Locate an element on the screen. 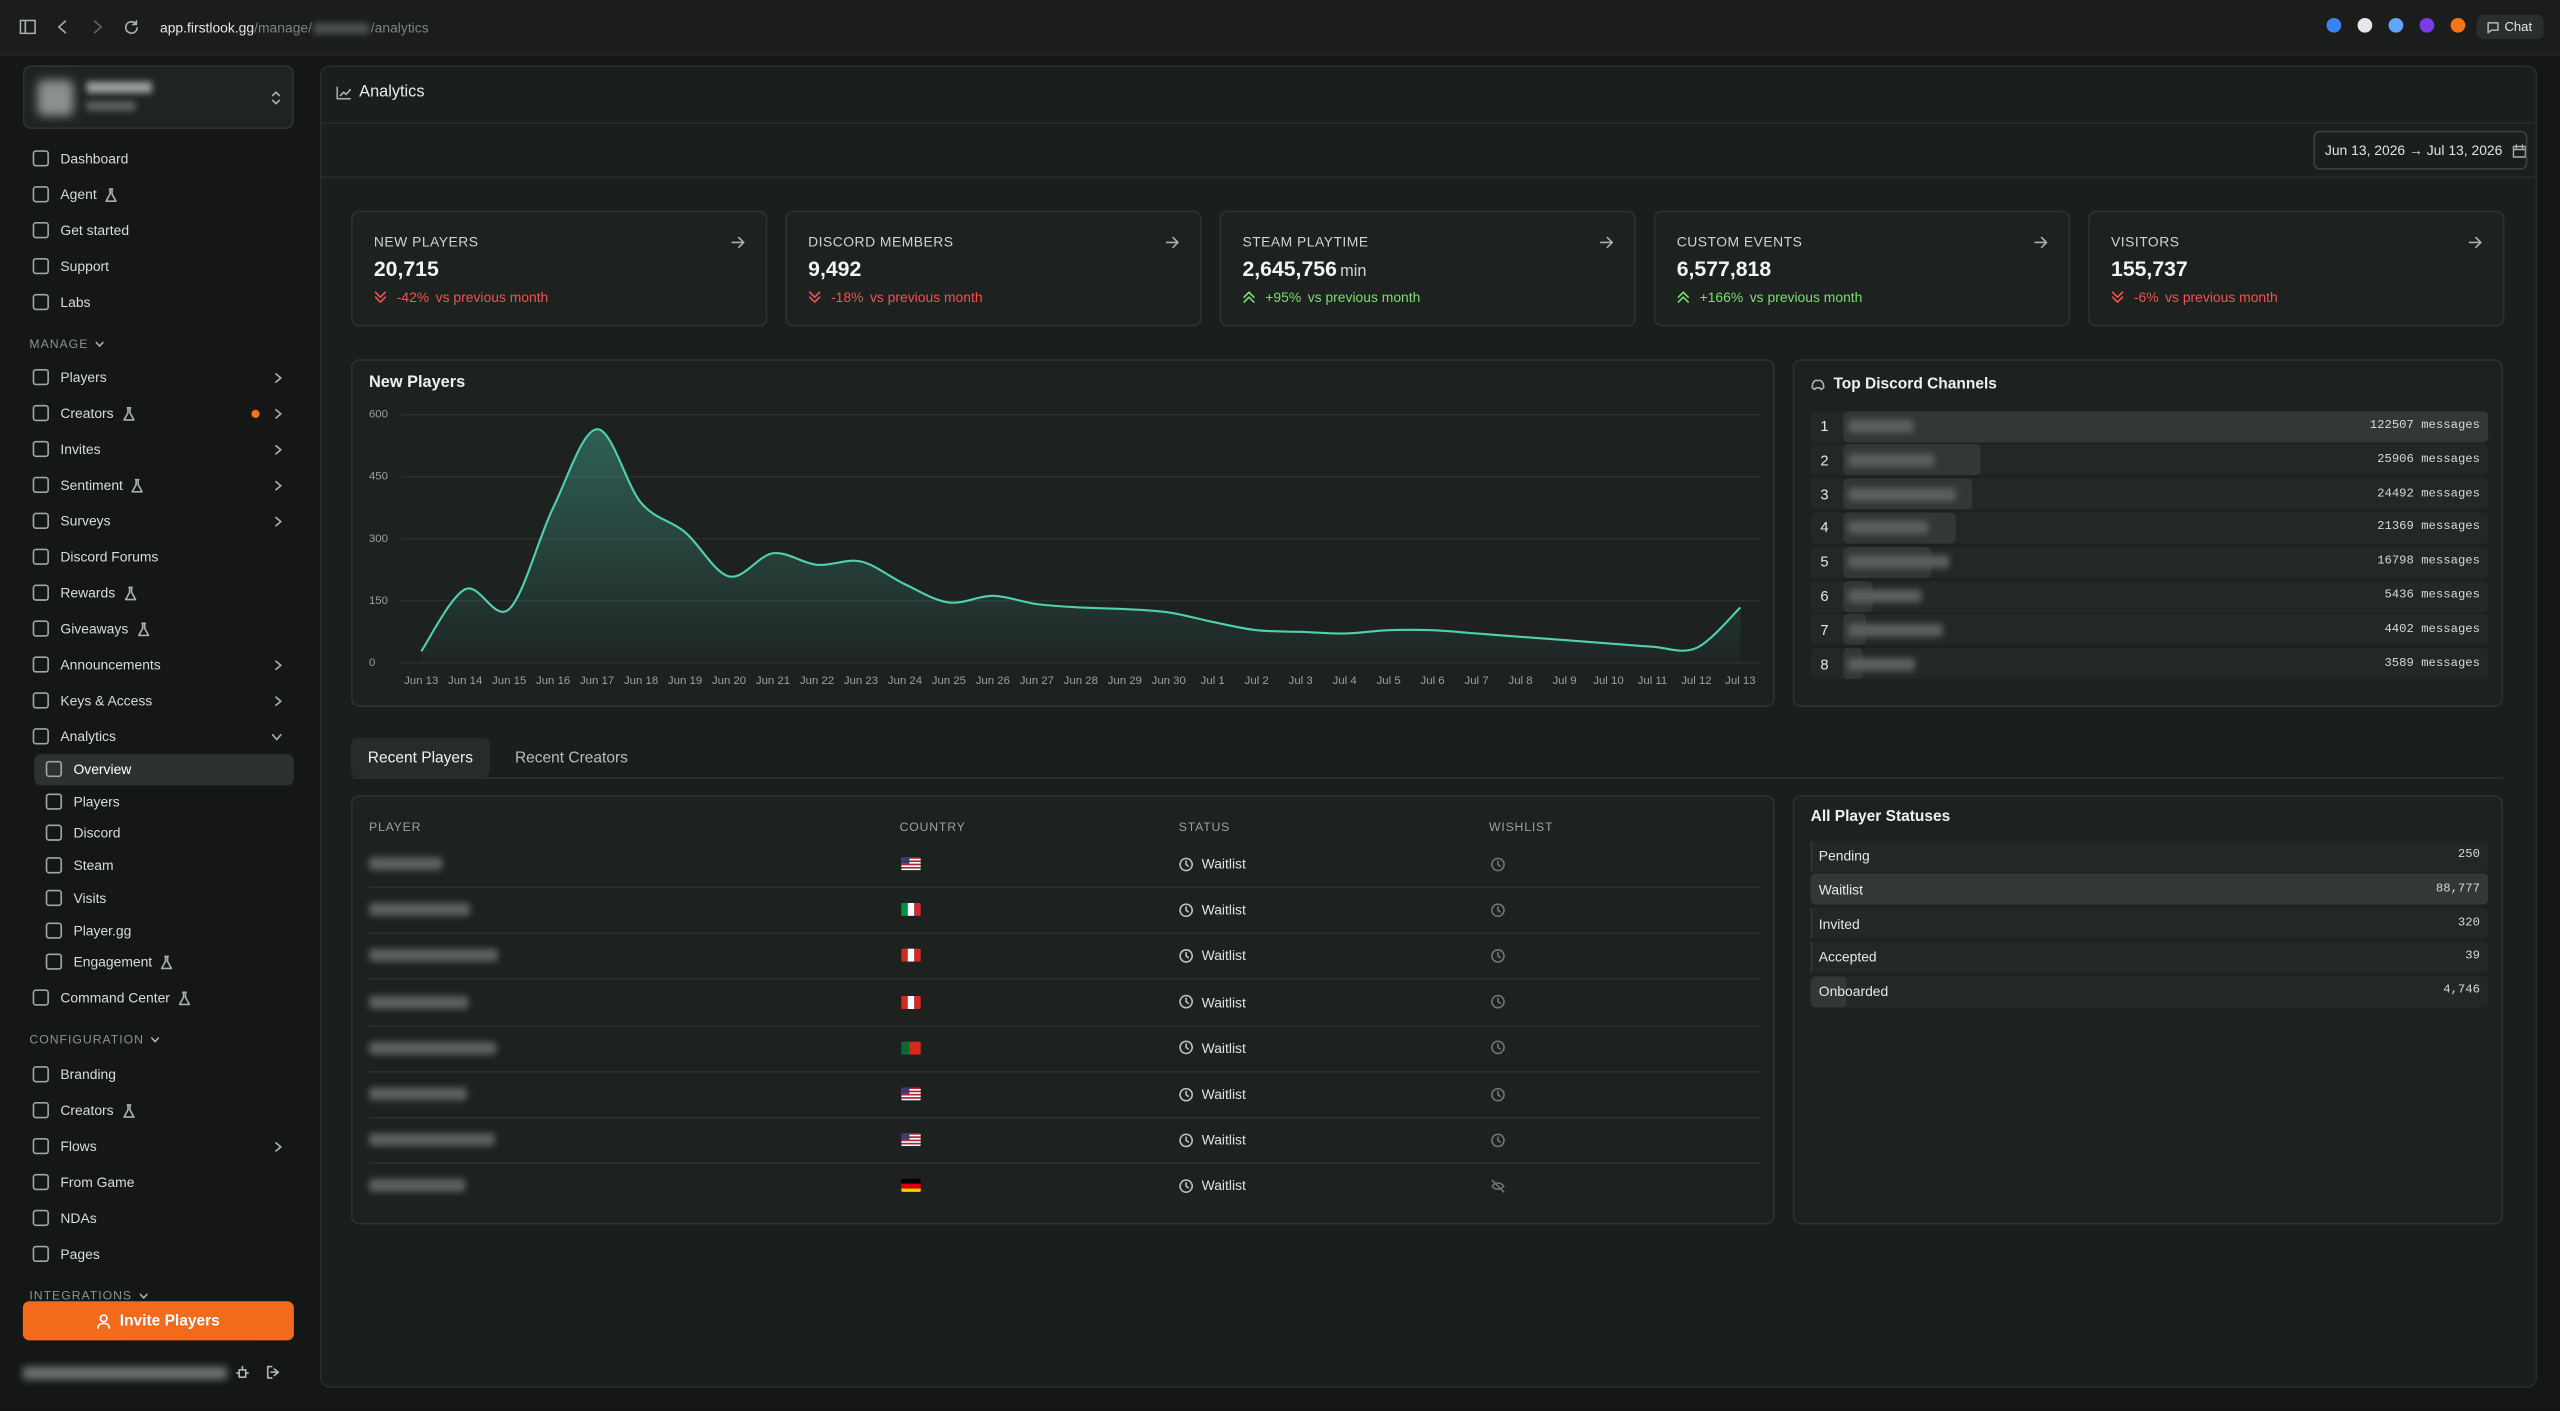  nav-item: Discord Forums is located at coordinates (158, 556).